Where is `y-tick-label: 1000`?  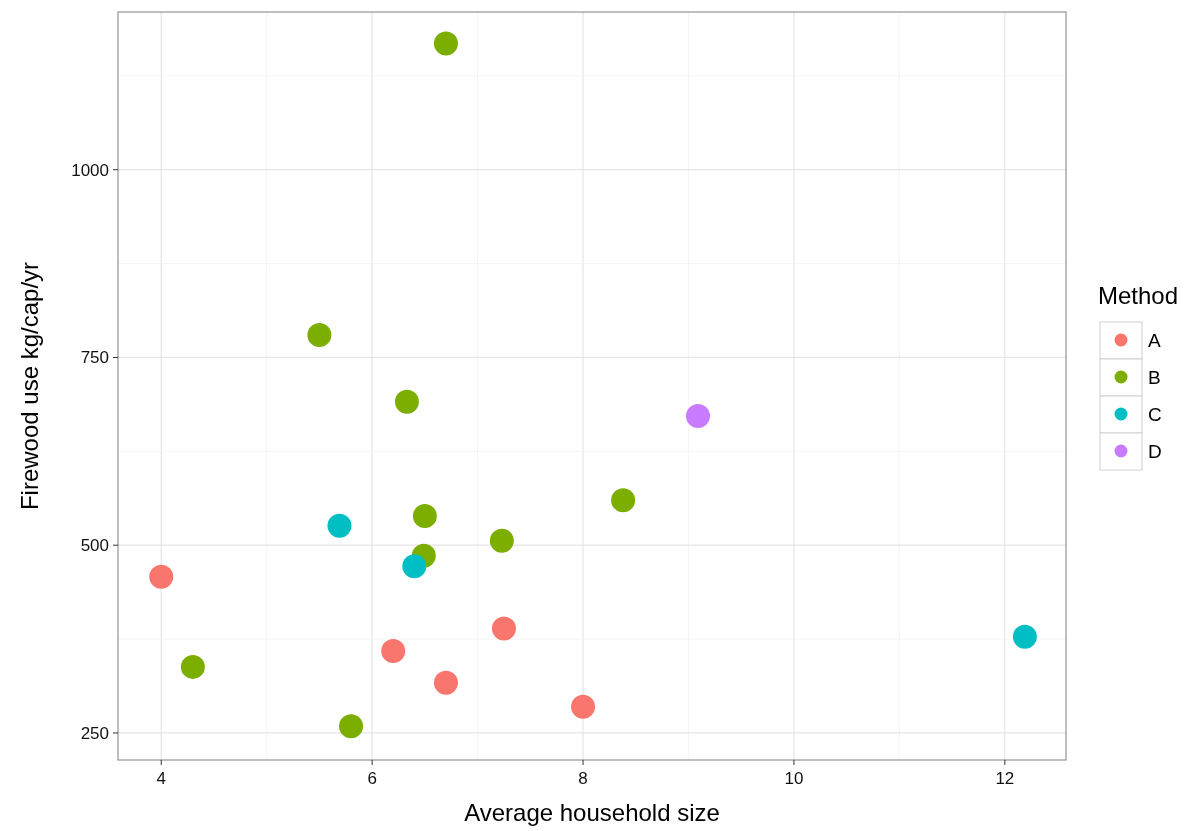
y-tick-label: 1000 is located at coordinates (90, 170).